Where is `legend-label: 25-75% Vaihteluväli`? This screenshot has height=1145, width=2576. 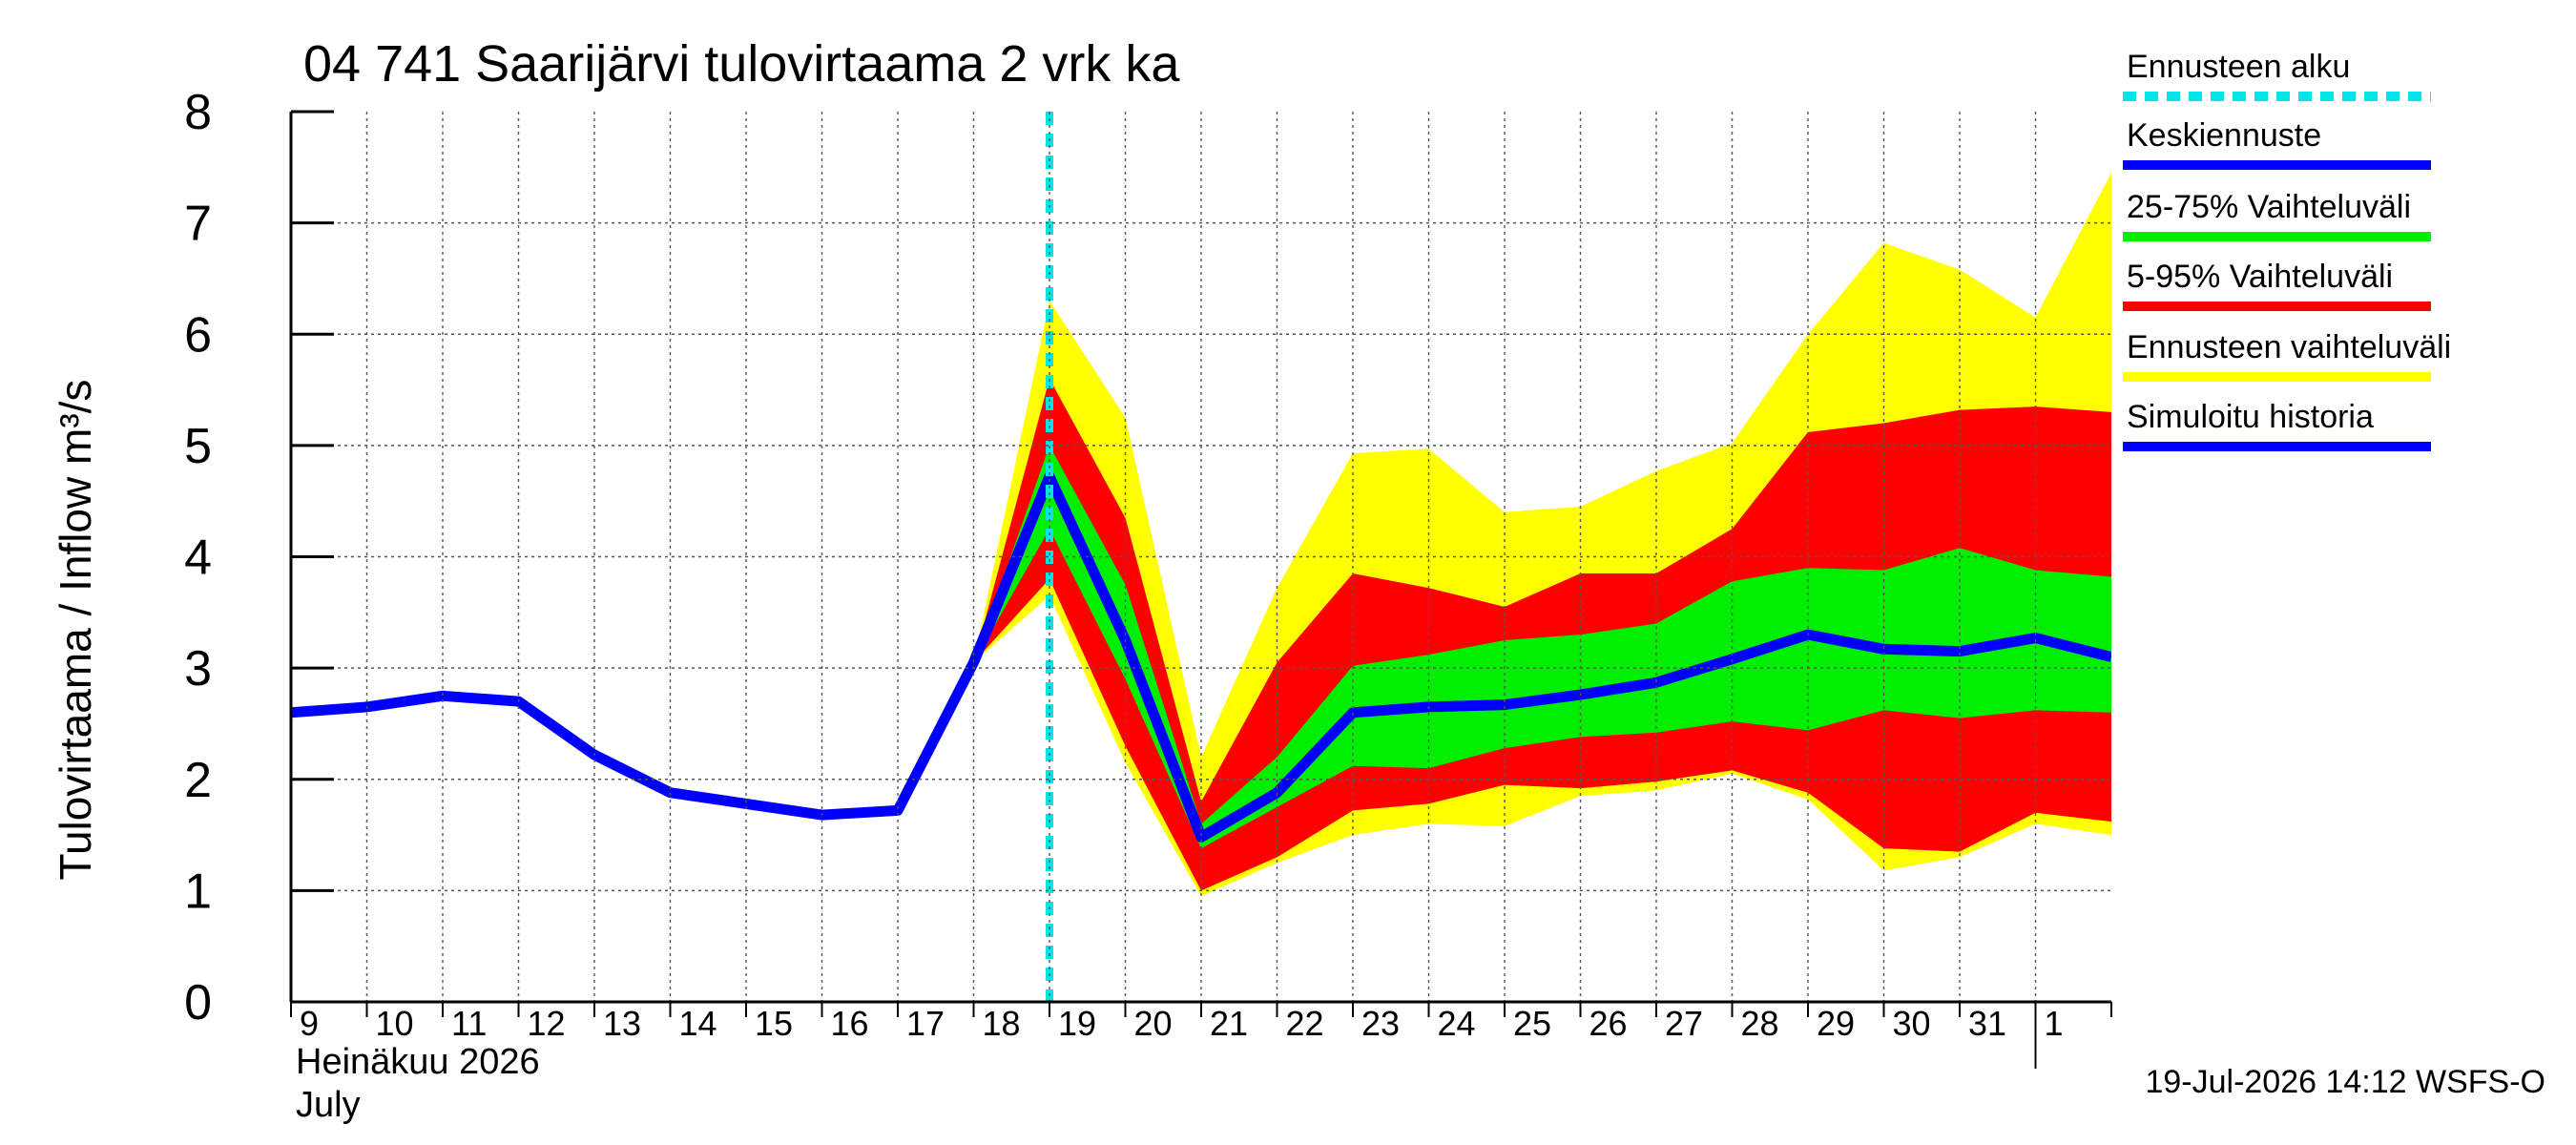
legend-label: 25-75% Vaihteluväli is located at coordinates (2269, 207).